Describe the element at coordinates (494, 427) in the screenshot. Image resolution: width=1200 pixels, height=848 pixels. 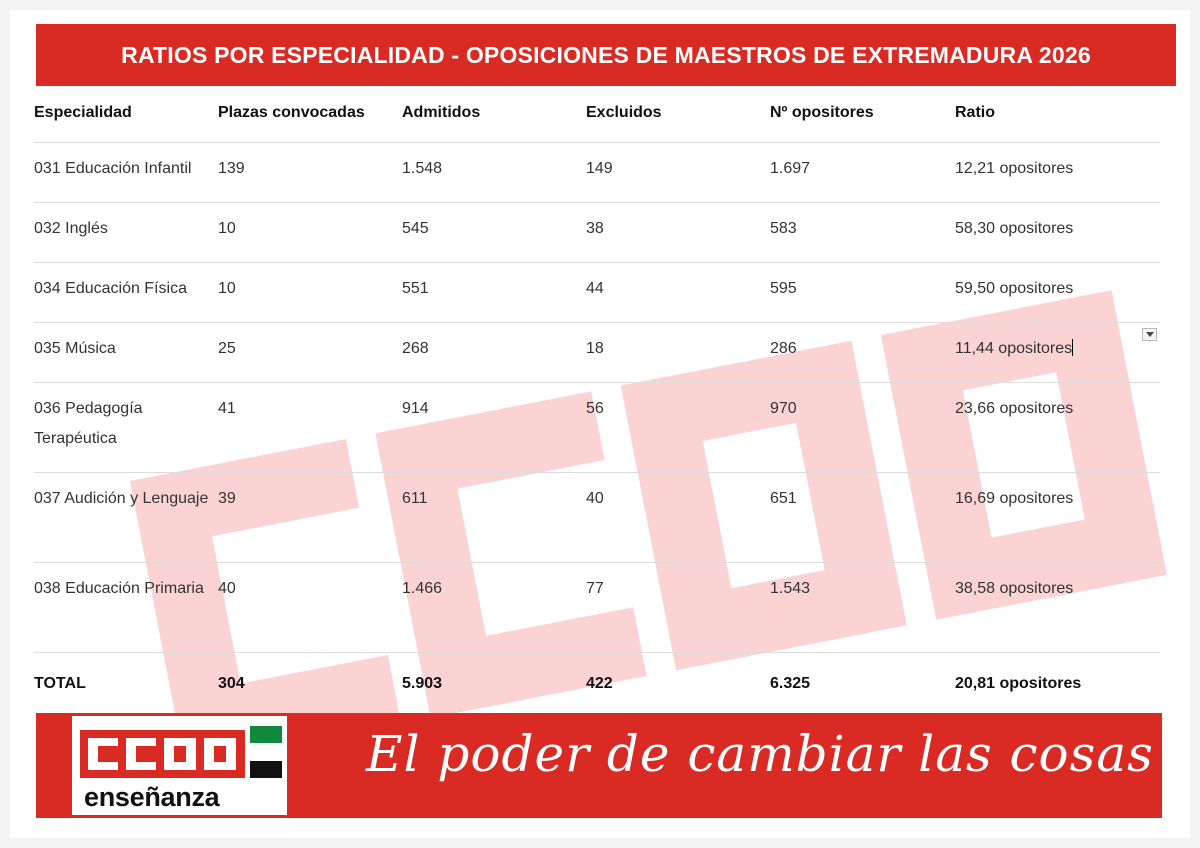
I see `cell-admitidos: 914` at that location.